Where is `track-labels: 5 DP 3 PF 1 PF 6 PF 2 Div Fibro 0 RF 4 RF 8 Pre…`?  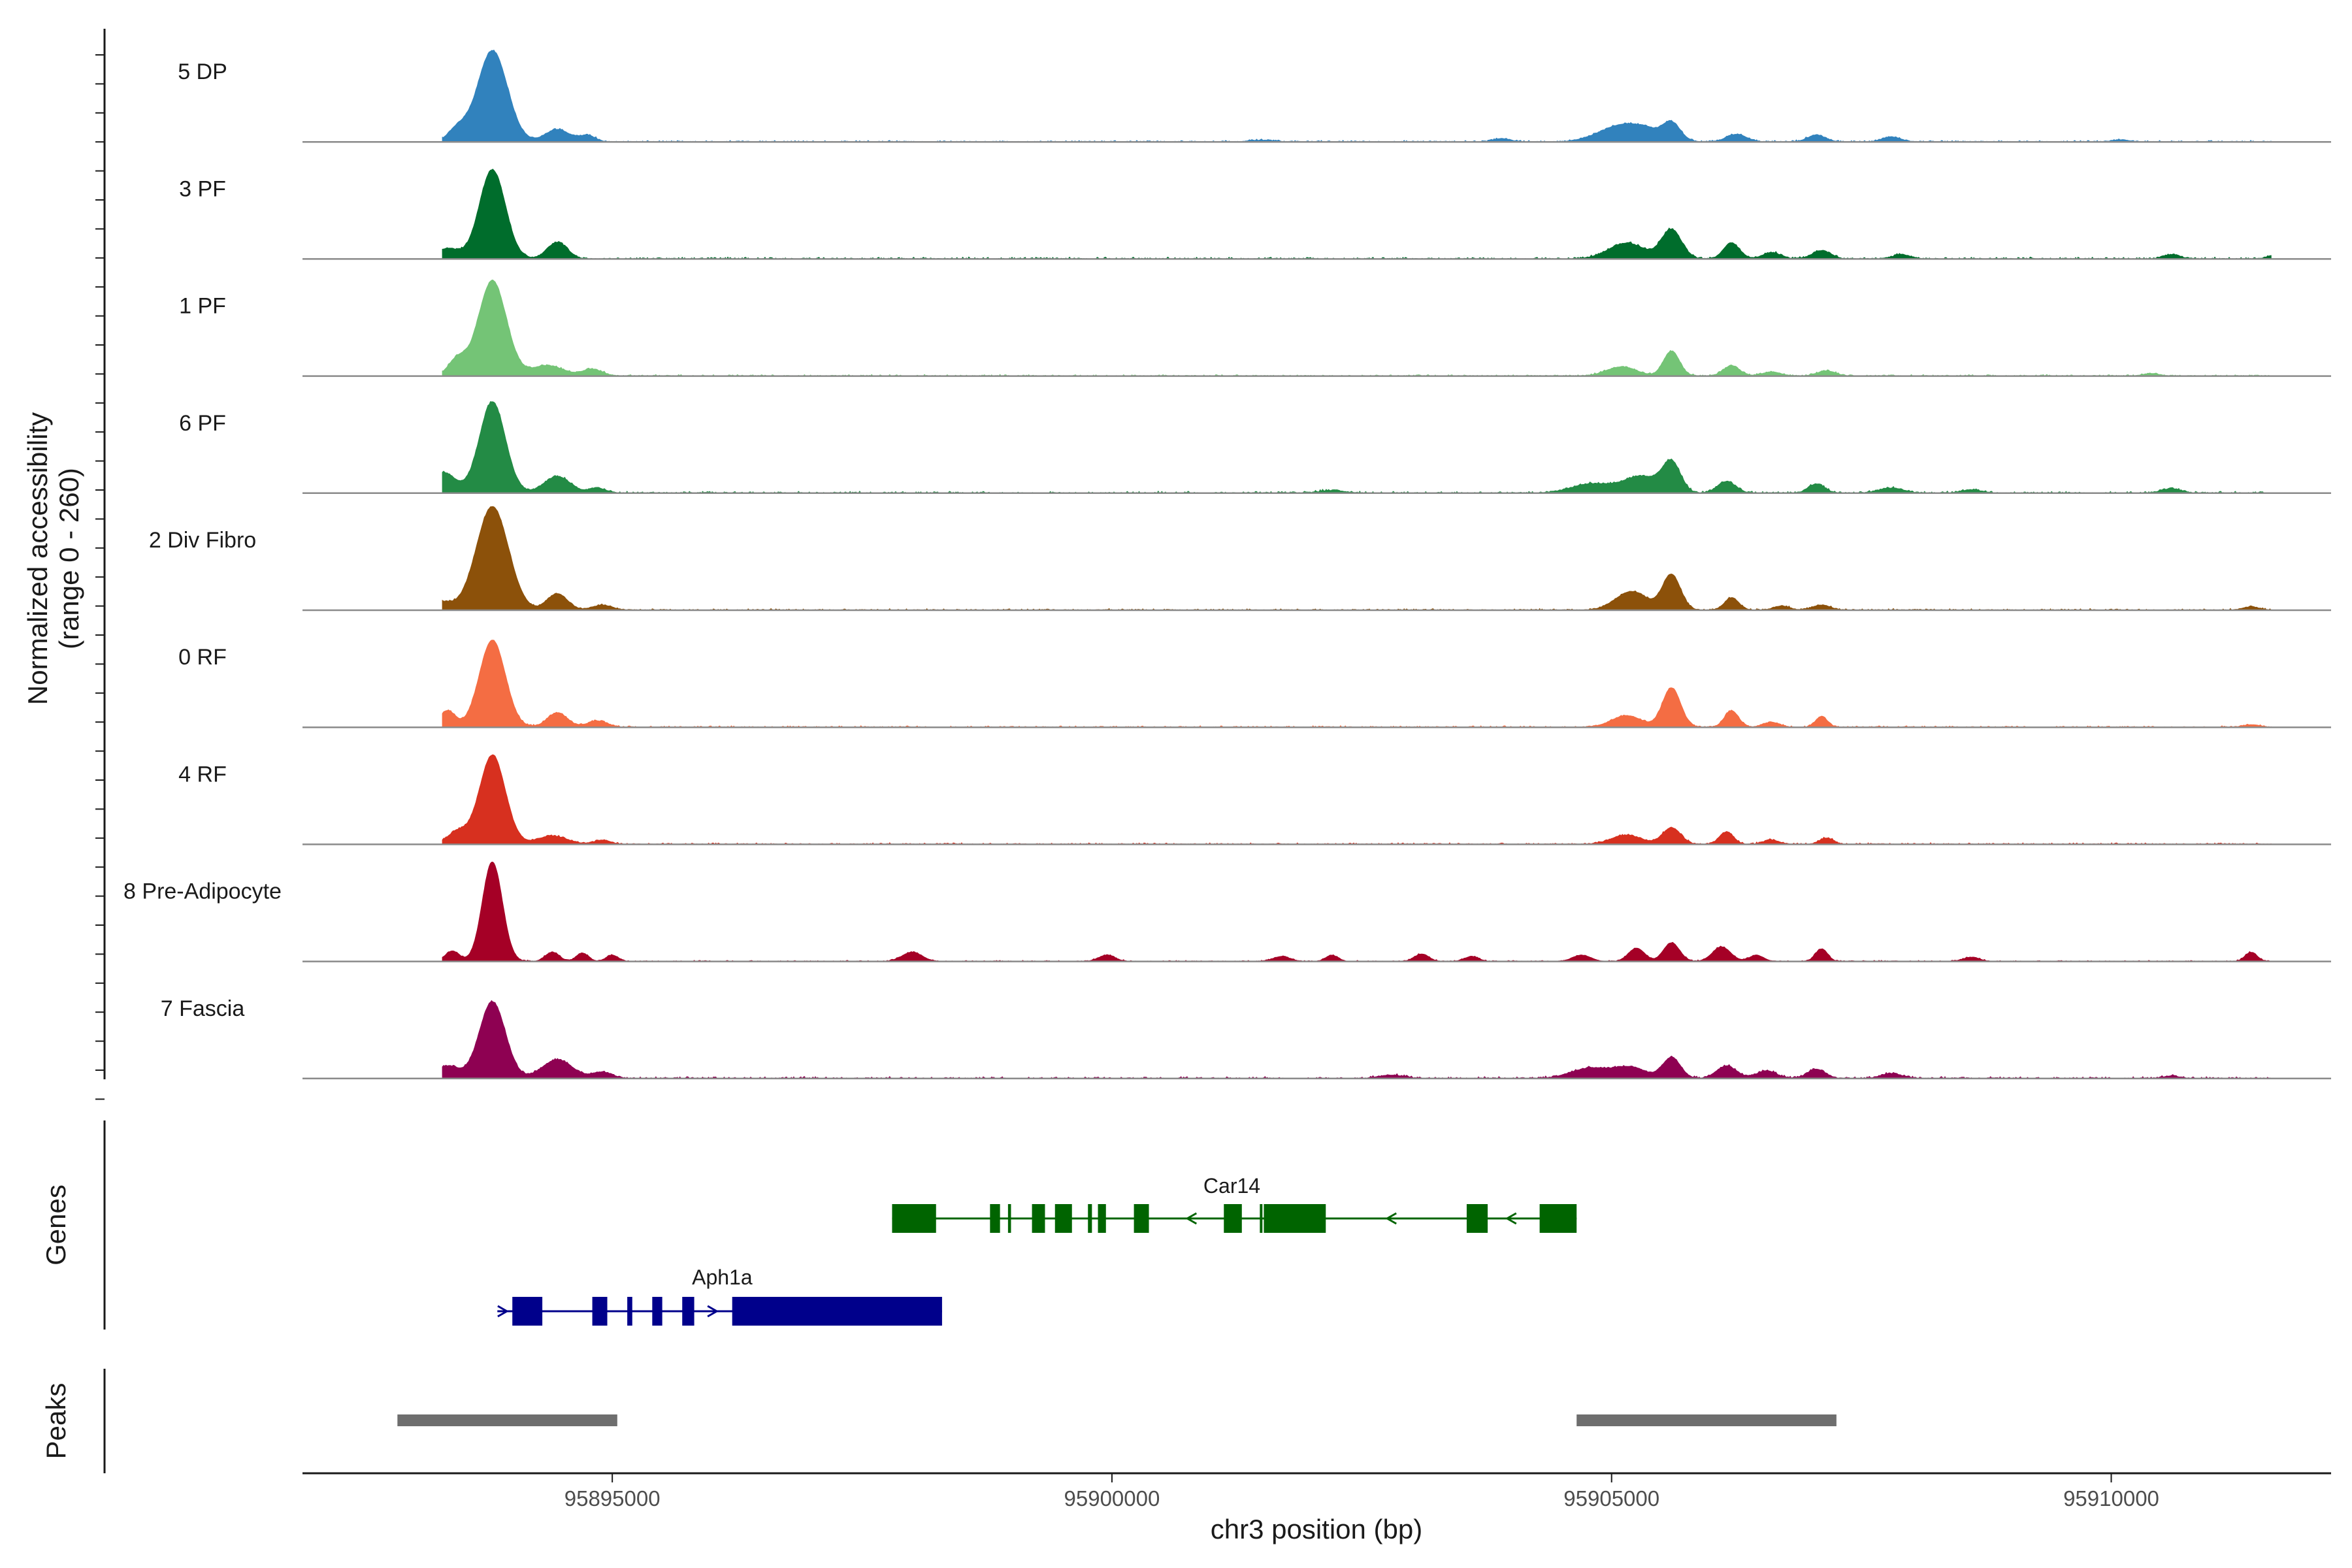 track-labels: 5 DP 3 PF 1 PF 6 PF 2 Div Fibro 0 RF 4 RF 8 Pre… is located at coordinates (202, 540).